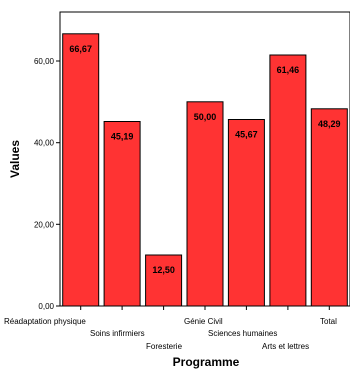  I want to click on x-tick-label-1: Soins infirmiers, so click(117, 333).